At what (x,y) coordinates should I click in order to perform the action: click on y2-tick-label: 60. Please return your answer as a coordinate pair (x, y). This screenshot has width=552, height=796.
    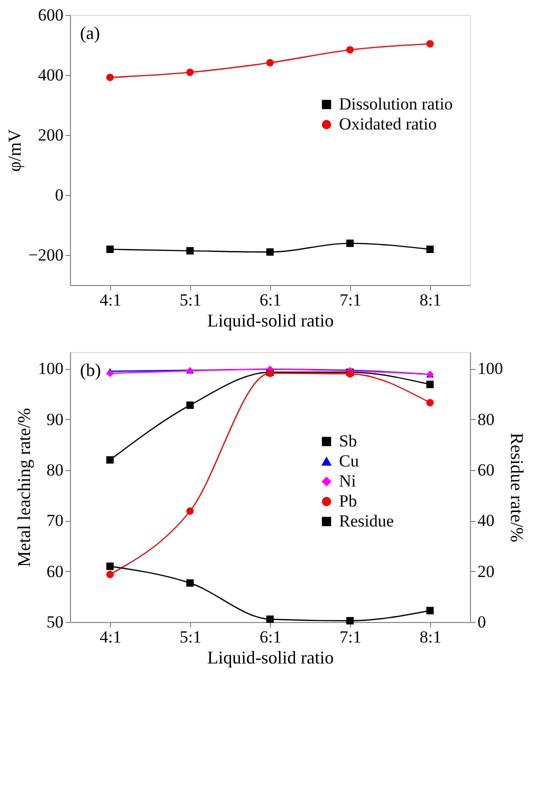
    Looking at the image, I should click on (486, 470).